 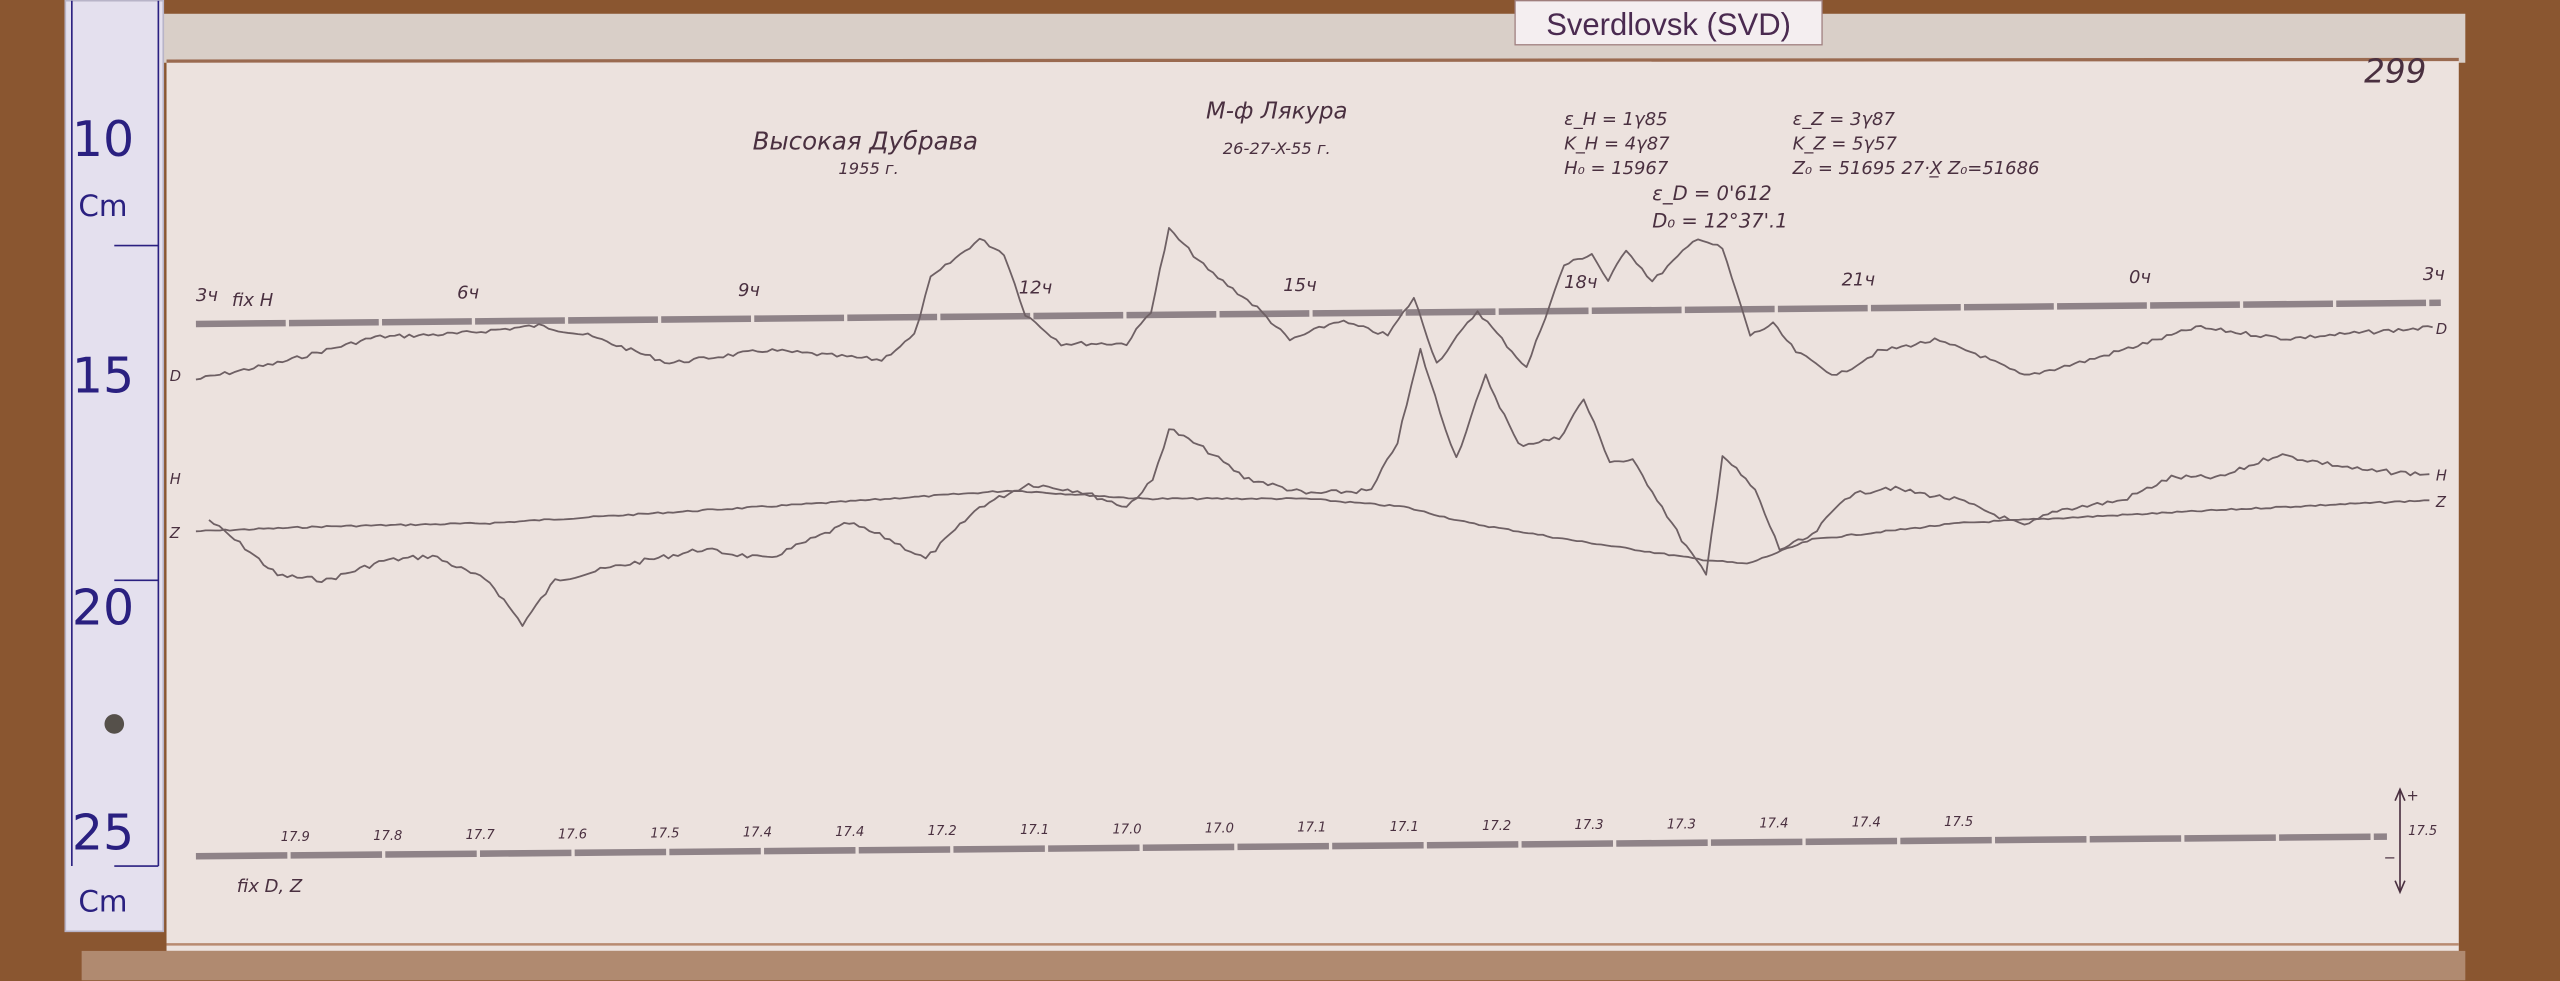 I want to click on param-d0: D₀ = 12°37'.1, so click(x=1719, y=221).